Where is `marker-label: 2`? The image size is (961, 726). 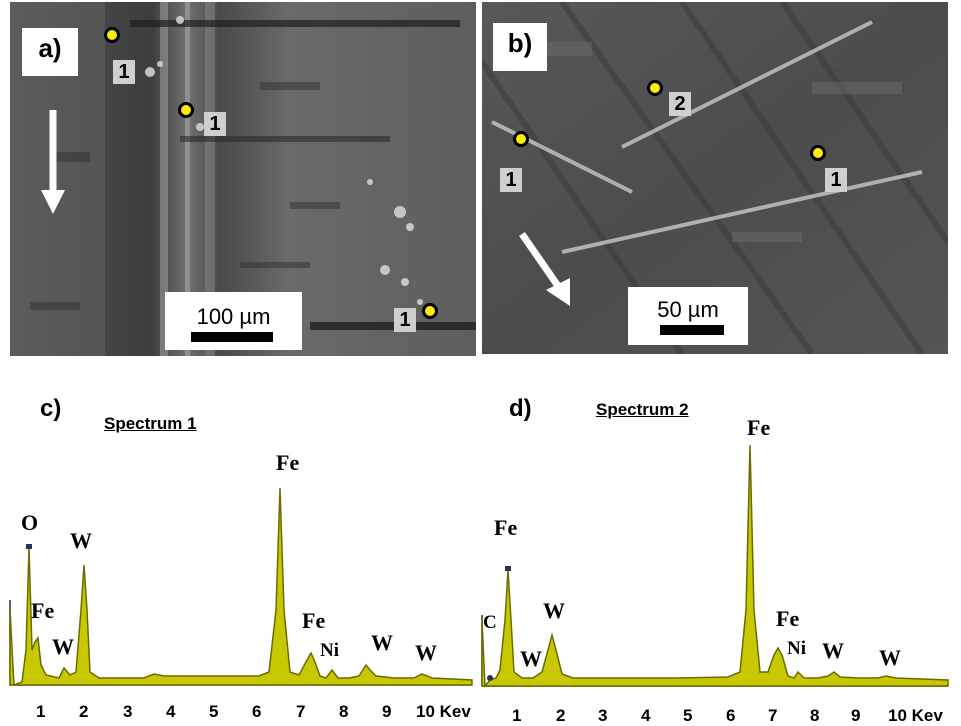
marker-label: 2 is located at coordinates (680, 104).